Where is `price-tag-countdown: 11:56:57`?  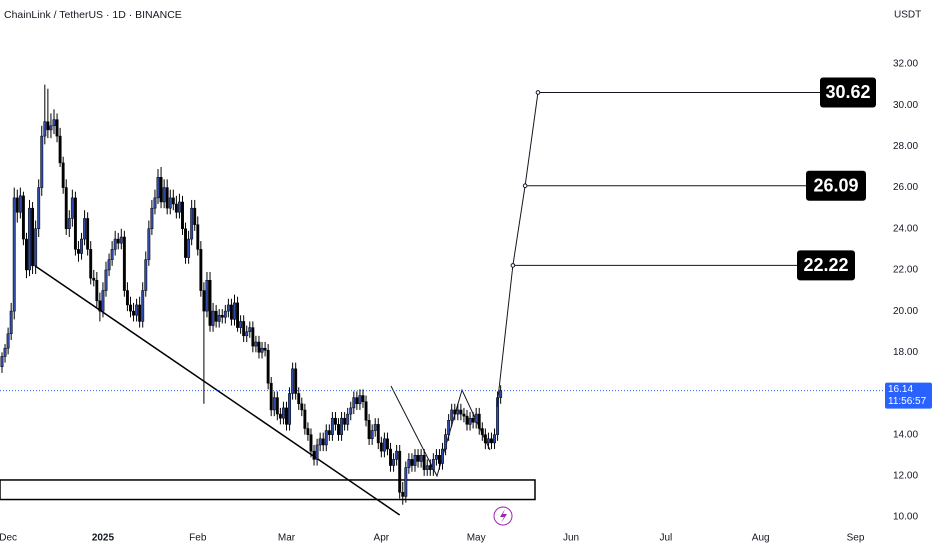 price-tag-countdown: 11:56:57 is located at coordinates (907, 401).